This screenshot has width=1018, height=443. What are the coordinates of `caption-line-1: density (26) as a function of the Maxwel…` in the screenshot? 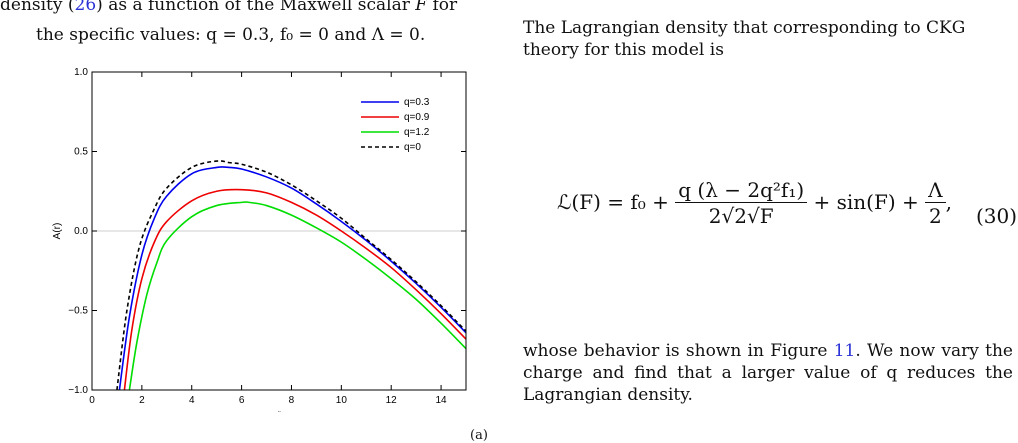 It's located at (228, 8).